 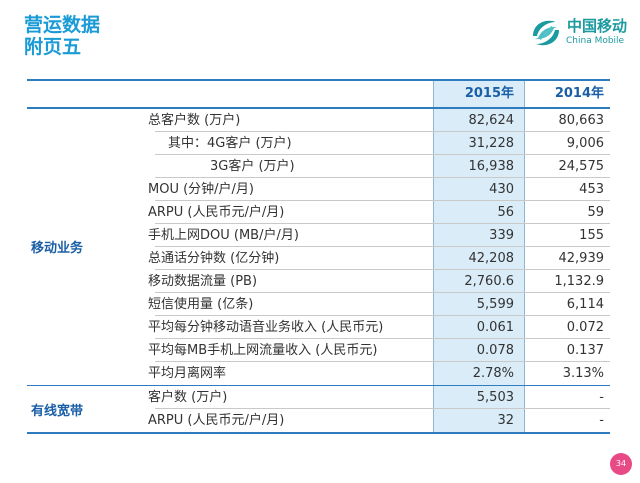 I want to click on table-row: 其中：4G客户 (万户) 31,228 9,006, so click(x=318, y=143).